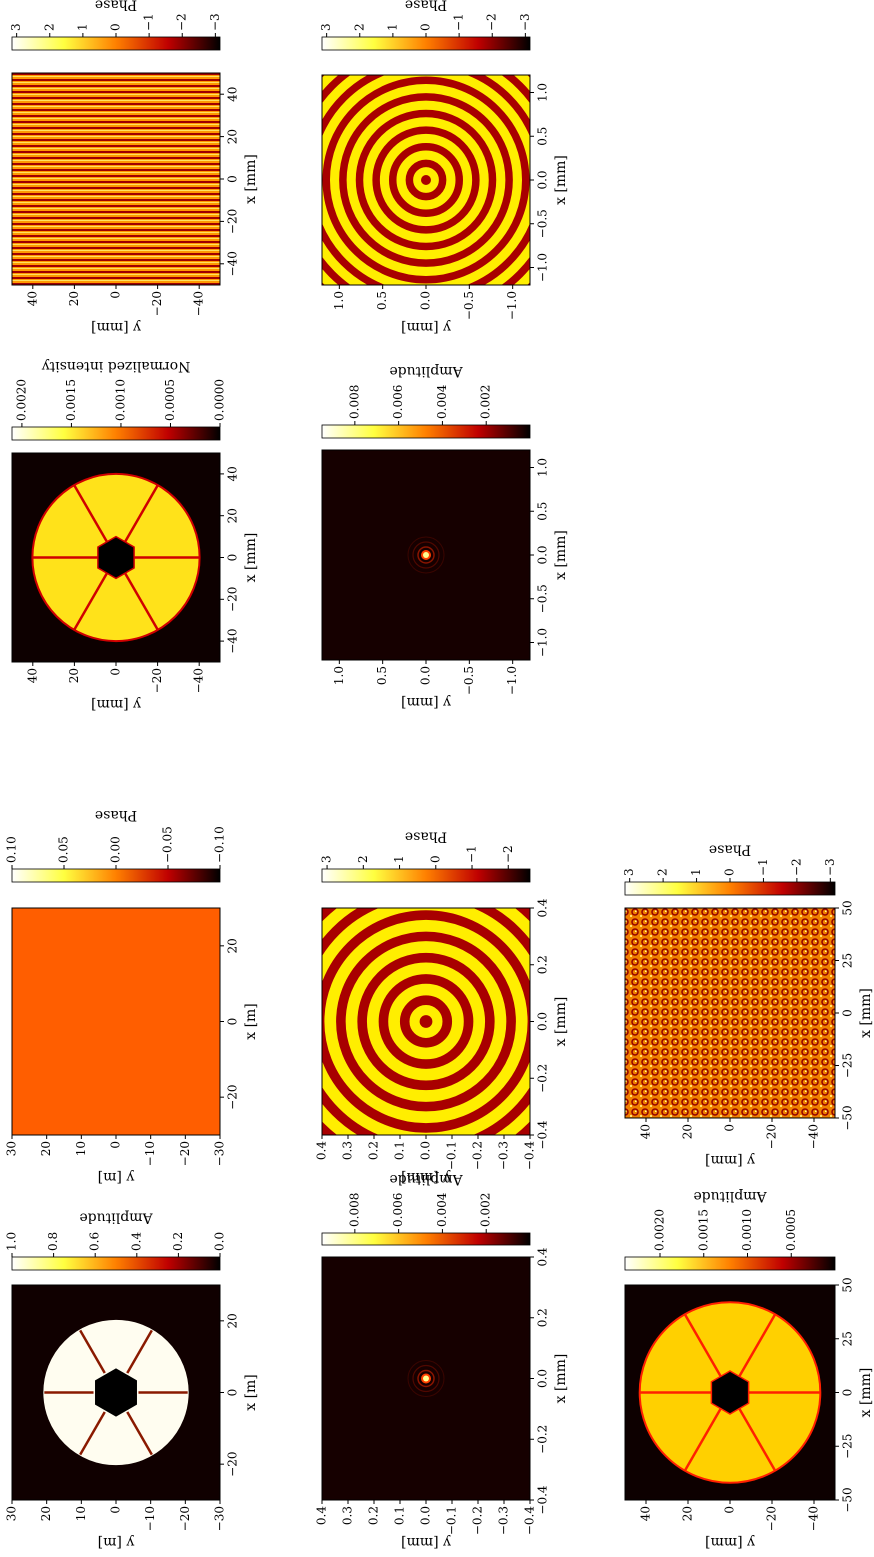  What do you see at coordinates (512, 680) in the screenshot?
I see `y-tick-label: −1.0` at bounding box center [512, 680].